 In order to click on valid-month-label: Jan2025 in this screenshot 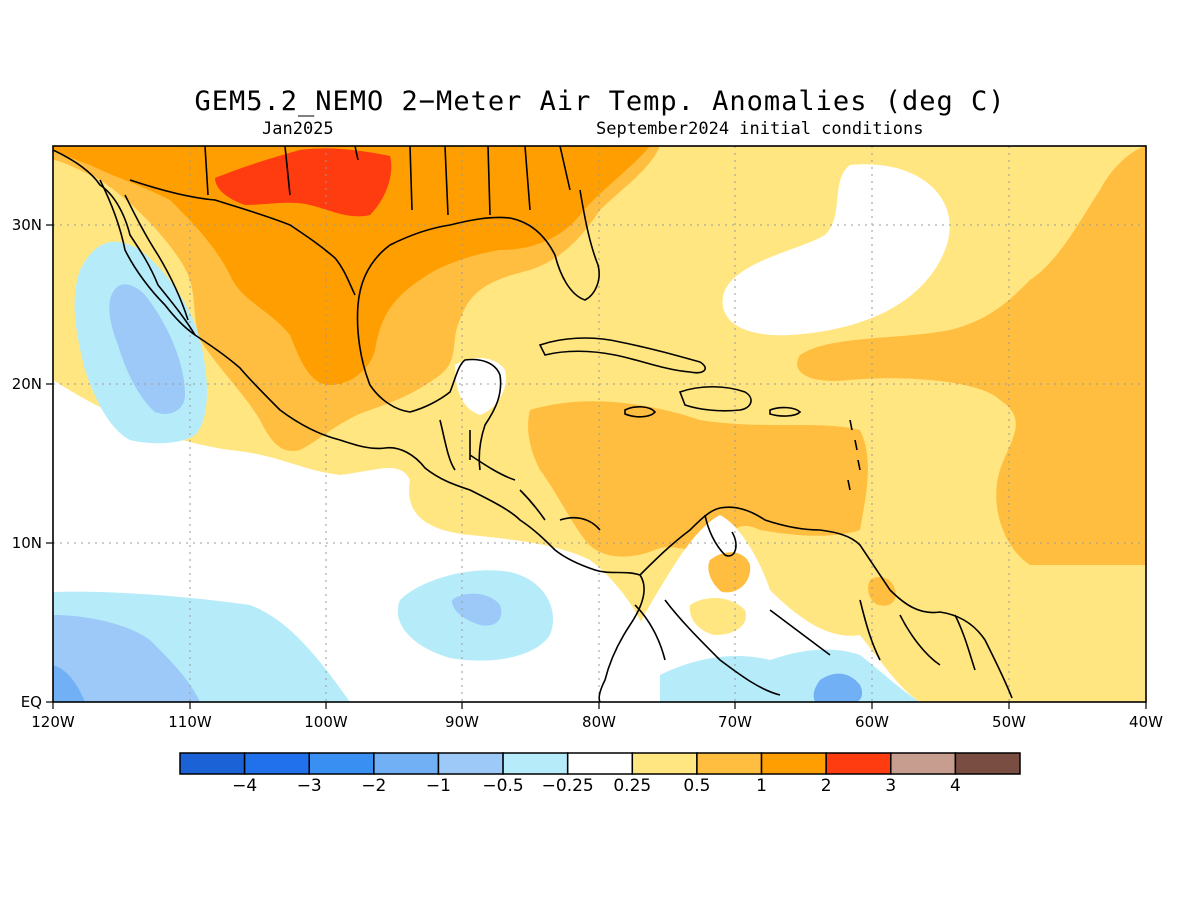, I will do `click(298, 129)`.